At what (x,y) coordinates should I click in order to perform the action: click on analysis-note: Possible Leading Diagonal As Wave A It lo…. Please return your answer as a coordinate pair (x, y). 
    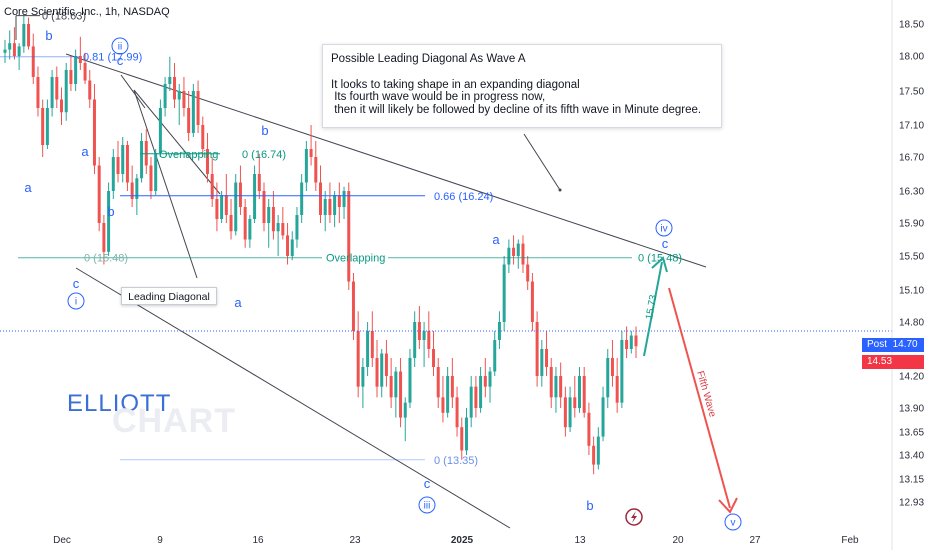
    Looking at the image, I should click on (522, 86).